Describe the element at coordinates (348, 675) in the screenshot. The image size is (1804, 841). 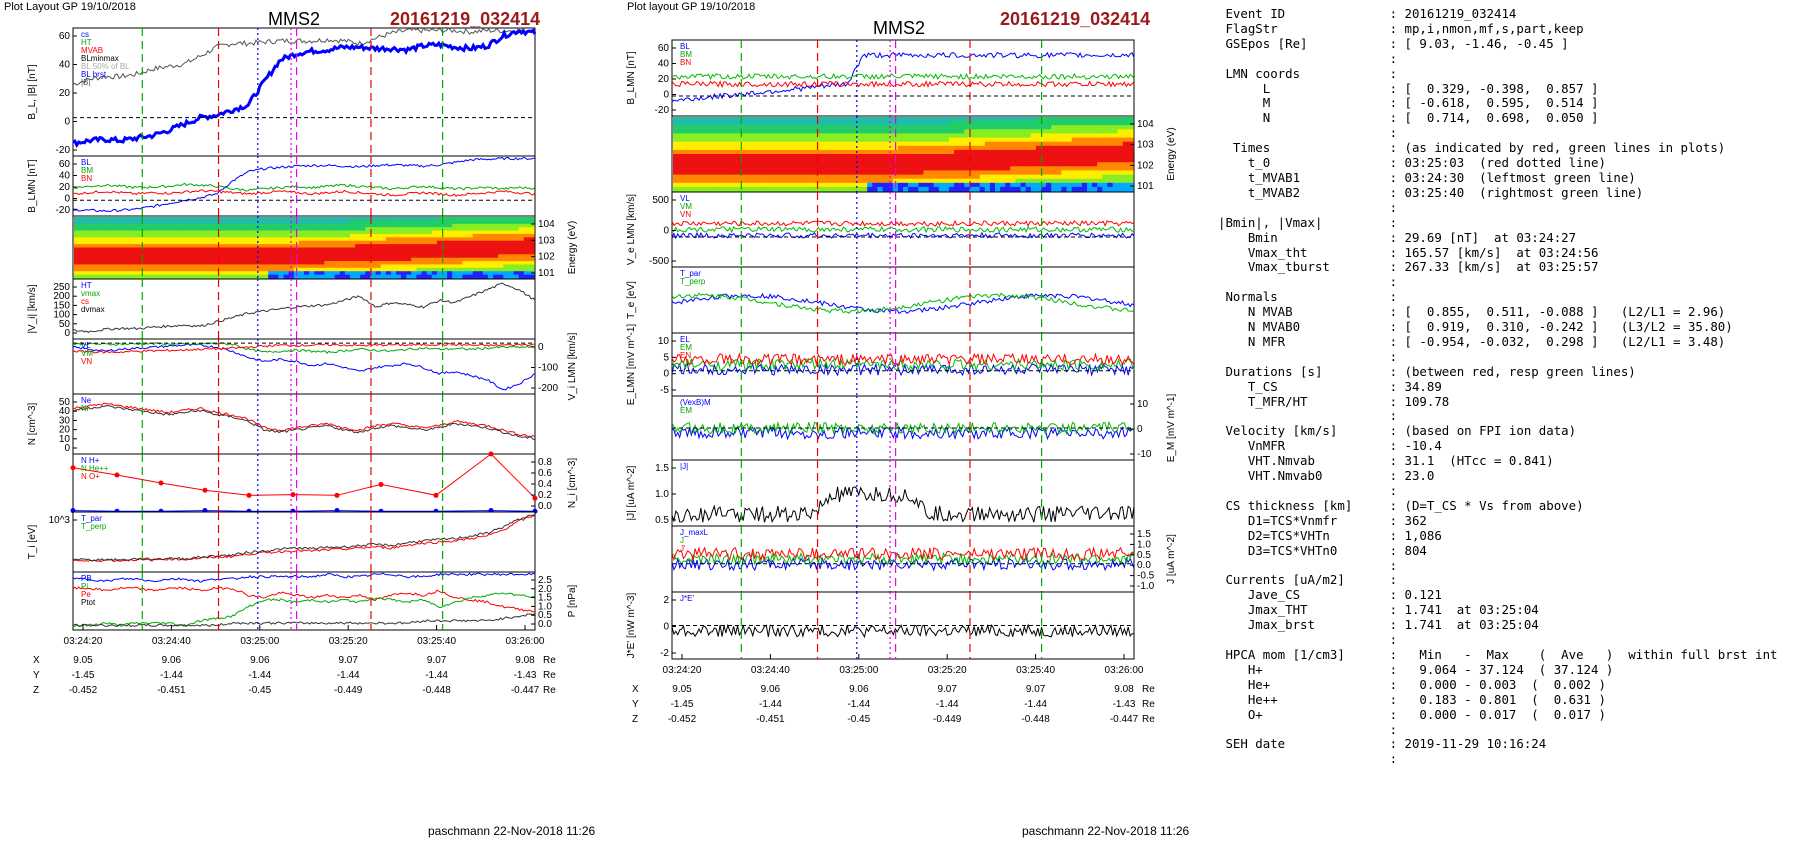
I see `left-pos-Y-3: -1.44` at that location.